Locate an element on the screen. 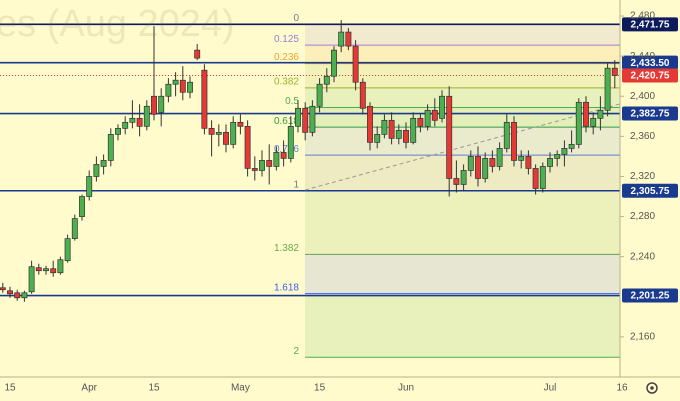 The image size is (680, 401). trend-line is located at coordinates (462, 147).